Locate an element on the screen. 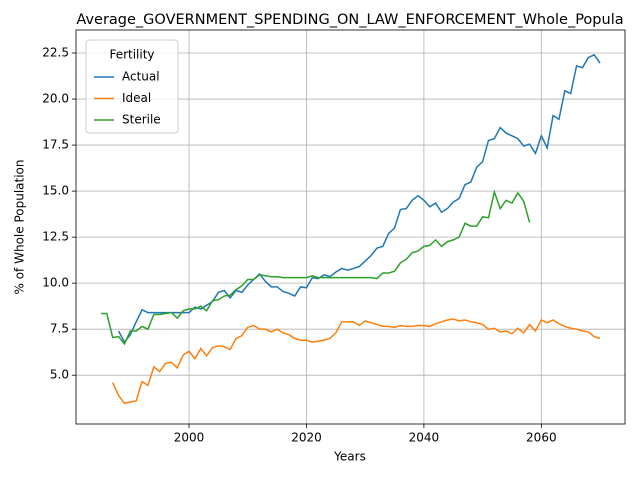 The image size is (640, 480). y-tick-label: 5.0 is located at coordinates (59, 375).